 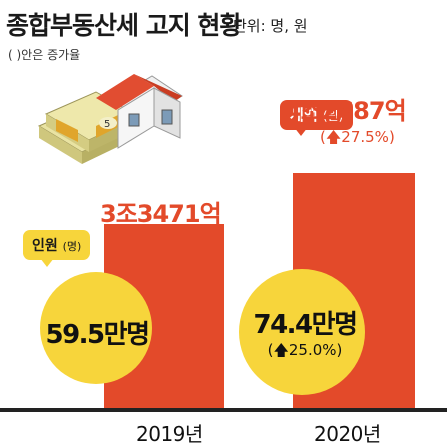 I want to click on people-circle-2020, so click(x=302, y=332).